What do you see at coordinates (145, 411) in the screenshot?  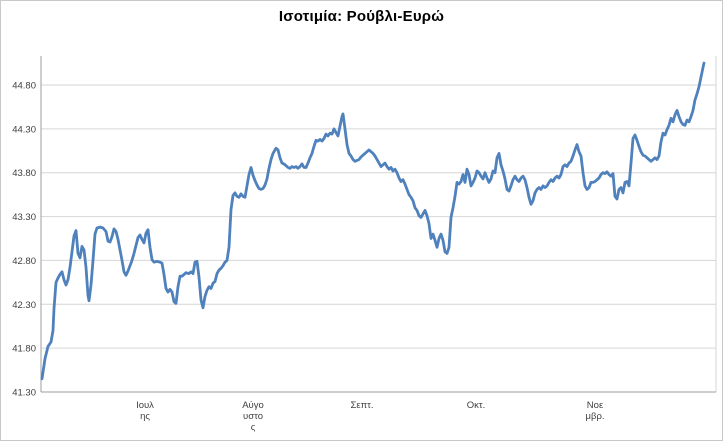 I see `x-axis-month-label: Ιουλ ης` at bounding box center [145, 411].